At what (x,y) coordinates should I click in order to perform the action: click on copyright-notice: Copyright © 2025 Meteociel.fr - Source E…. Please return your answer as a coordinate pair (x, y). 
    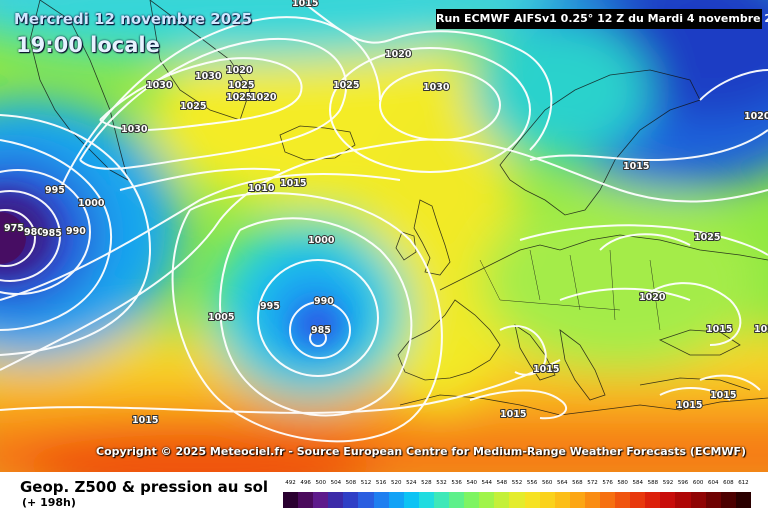
    Looking at the image, I should click on (421, 451).